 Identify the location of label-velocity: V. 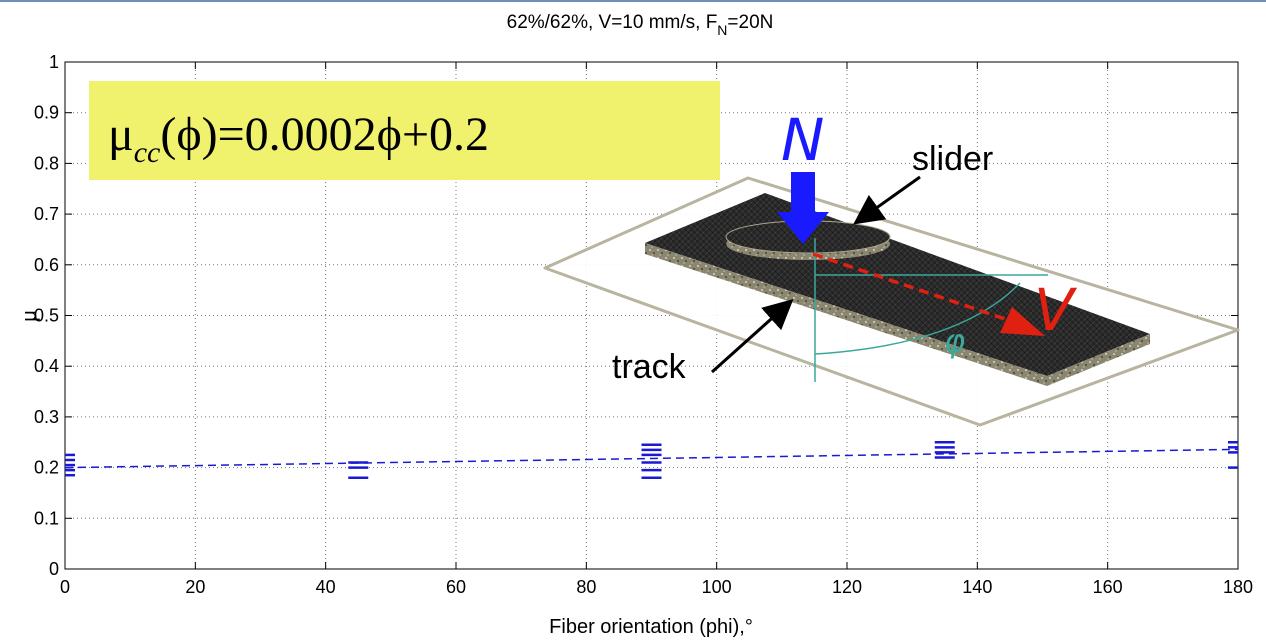
(1056, 310).